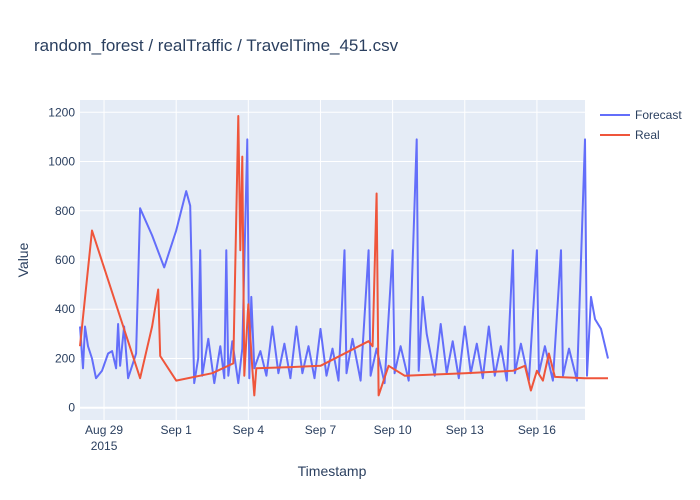 This screenshot has width=700, height=500. Describe the element at coordinates (104, 430) in the screenshot. I see `x-tick-label: Aug 29` at that location.